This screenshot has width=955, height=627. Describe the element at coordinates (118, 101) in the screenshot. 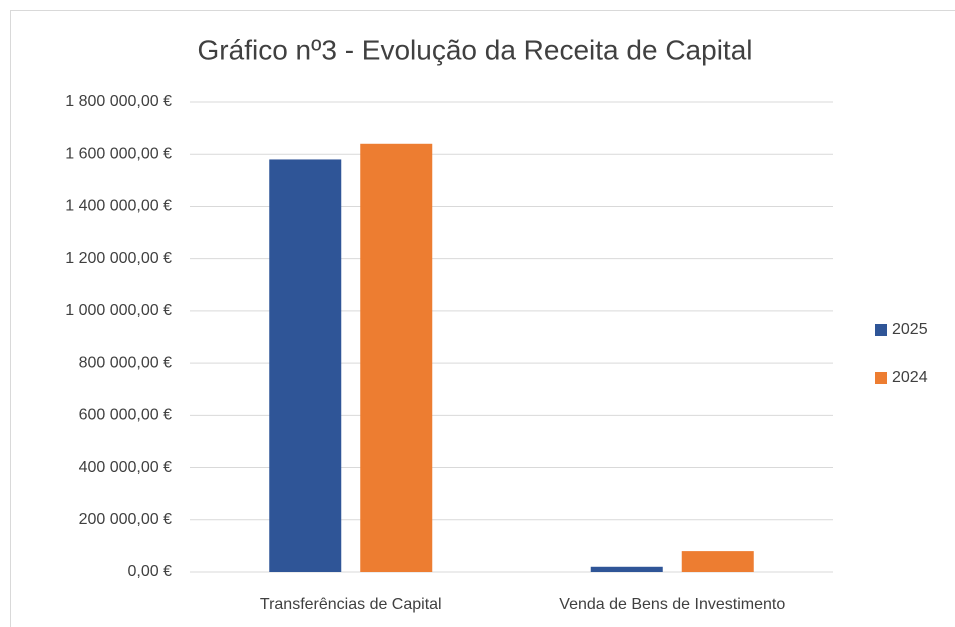

I see `y-tick-label: 1 800 000,00 €` at that location.